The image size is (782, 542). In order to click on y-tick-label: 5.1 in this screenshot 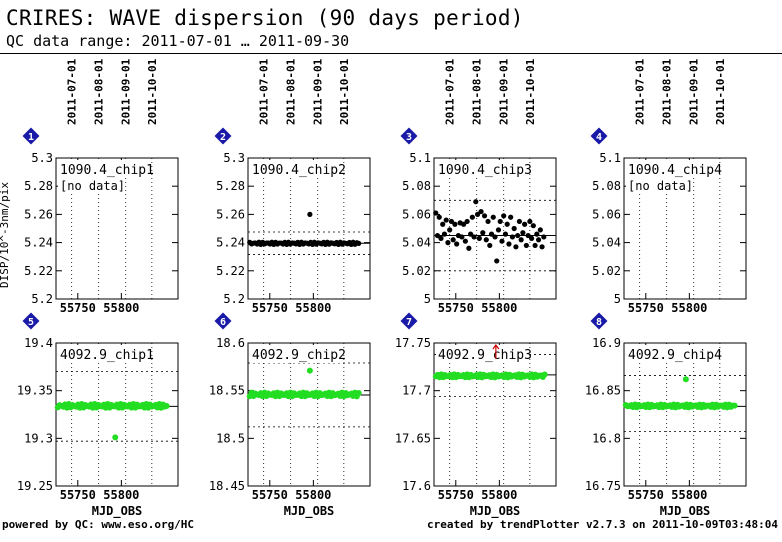, I will do `click(610, 158)`.